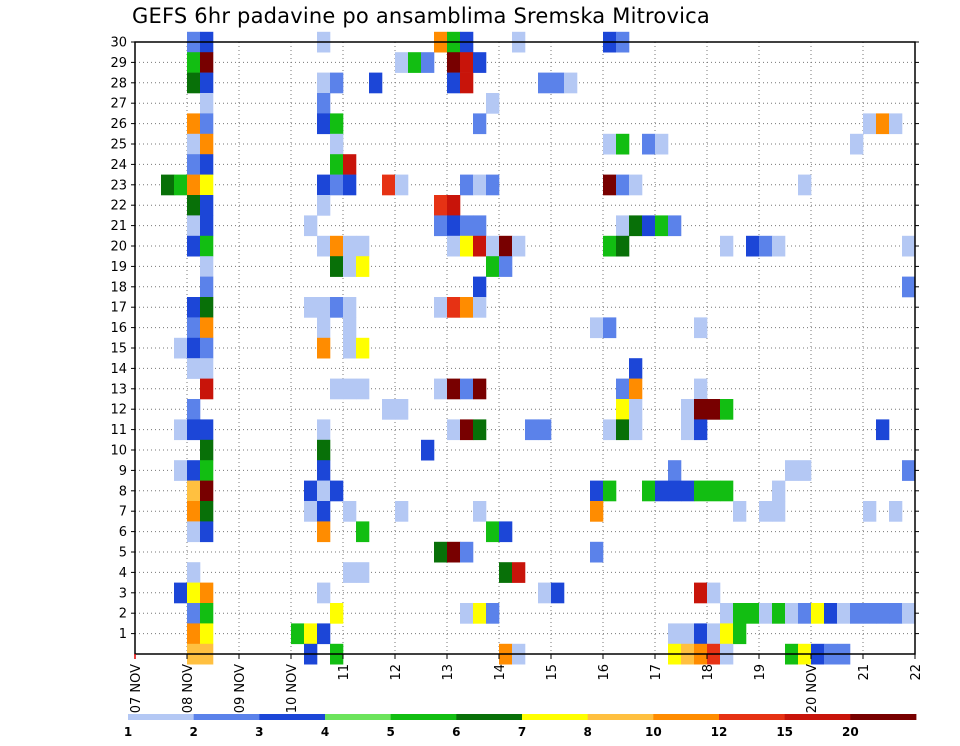 The height and width of the screenshot is (746, 960). I want to click on x-tick-label: 21, so click(864, 672).